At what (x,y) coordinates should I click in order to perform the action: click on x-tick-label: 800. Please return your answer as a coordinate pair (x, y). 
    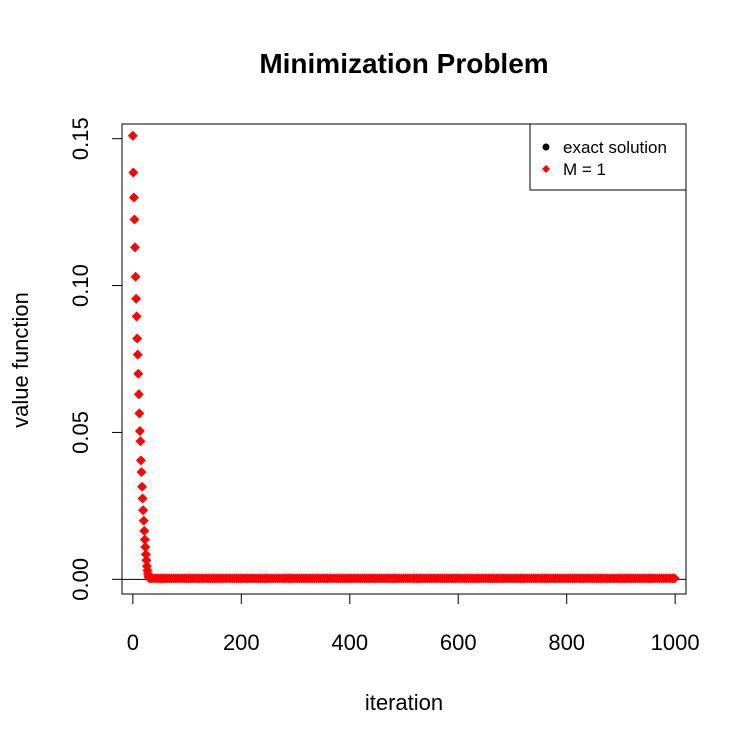
    Looking at the image, I should click on (566, 642).